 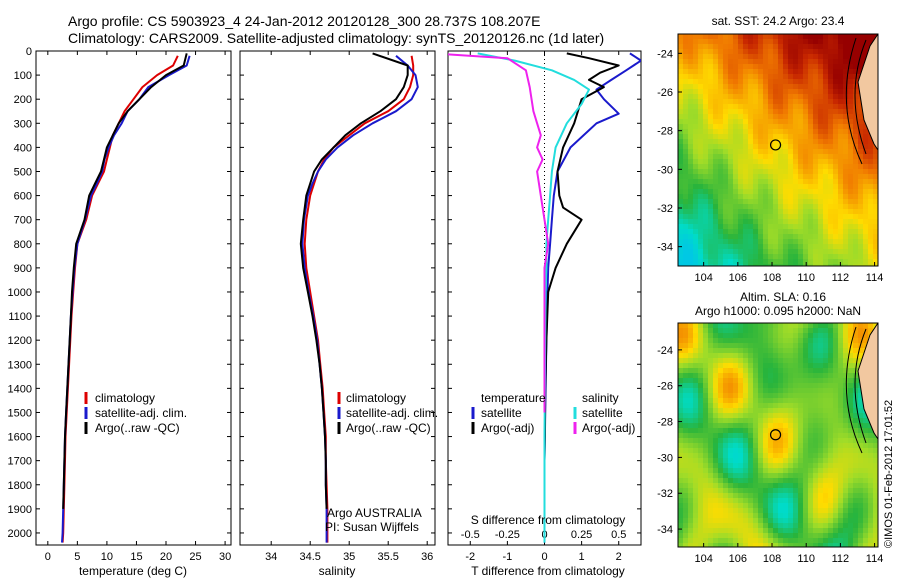 I want to click on x-tick-label: 35, so click(x=349, y=557).